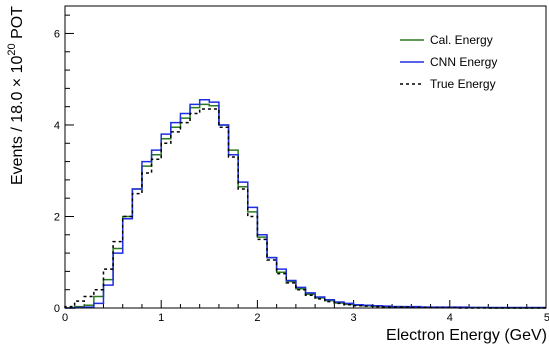  Describe the element at coordinates (17, 25) in the screenshot. I see `y-axis-title-suffix: POT` at that location.